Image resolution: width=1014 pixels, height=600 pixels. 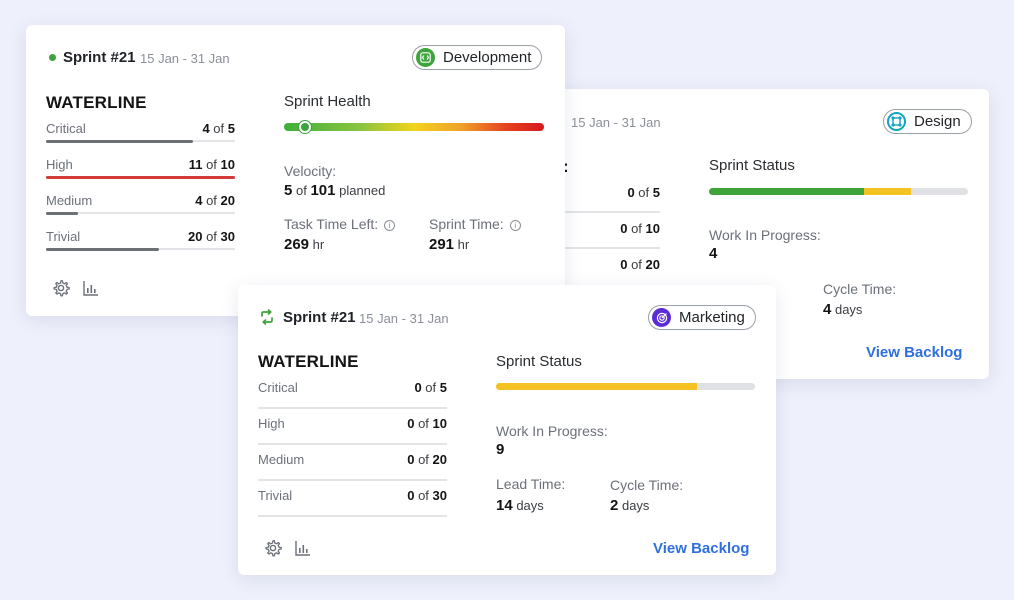 I want to click on cycle-time-value: 2 days, so click(x=630, y=505).